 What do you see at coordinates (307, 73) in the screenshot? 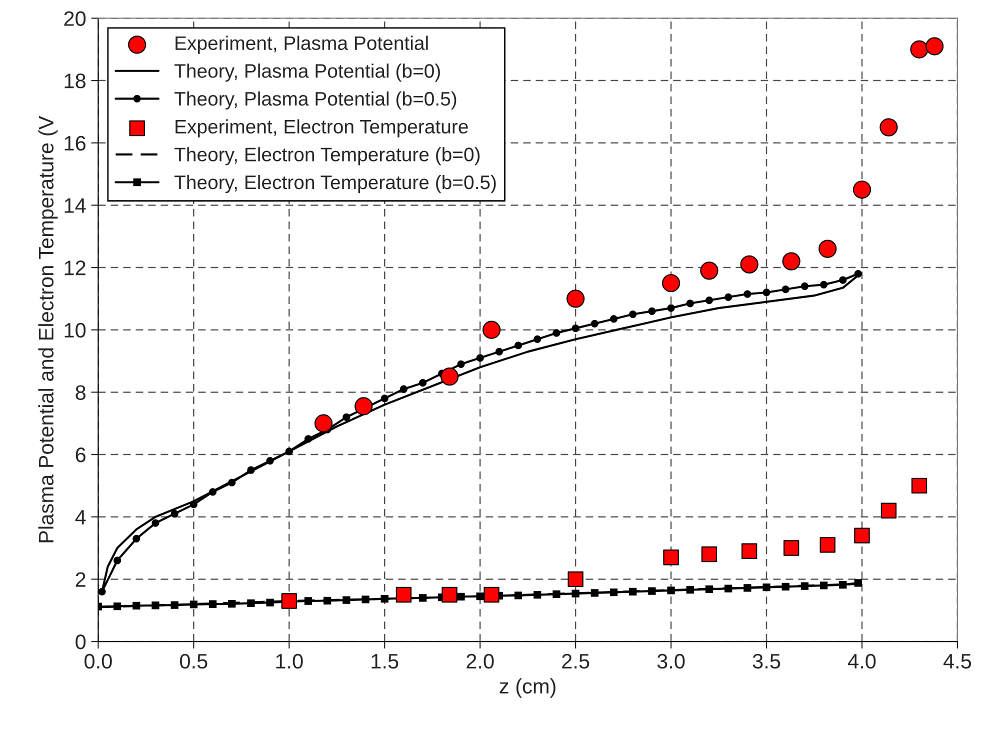
I see `legend-label: Theory, Plasma Potential (b=0)` at bounding box center [307, 73].